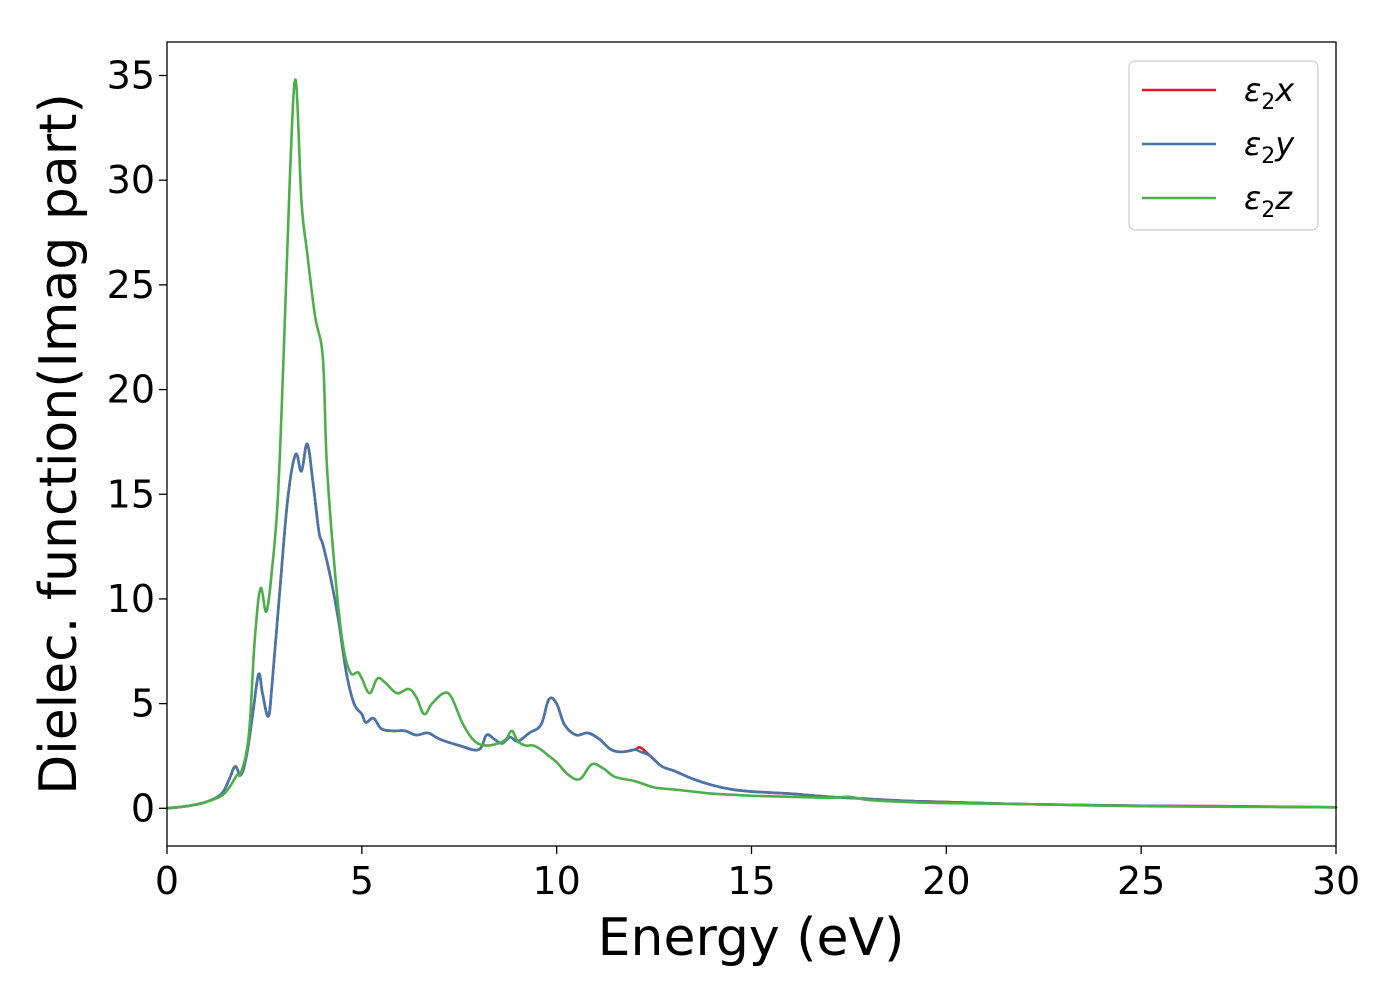 The width and height of the screenshot is (1400, 1000). I want to click on x-tick-label: 0, so click(167, 881).